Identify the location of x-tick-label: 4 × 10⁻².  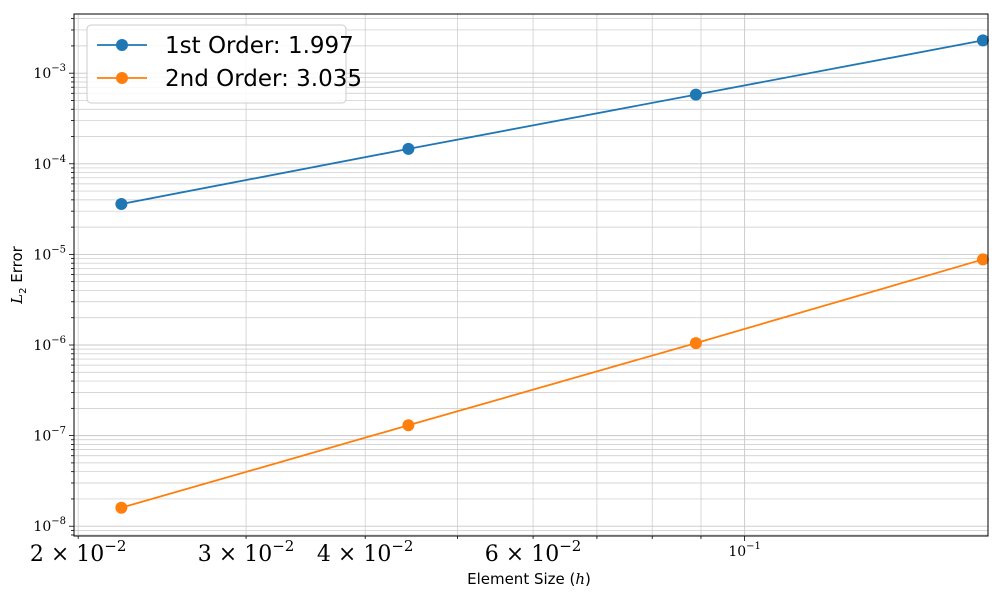
(365, 552).